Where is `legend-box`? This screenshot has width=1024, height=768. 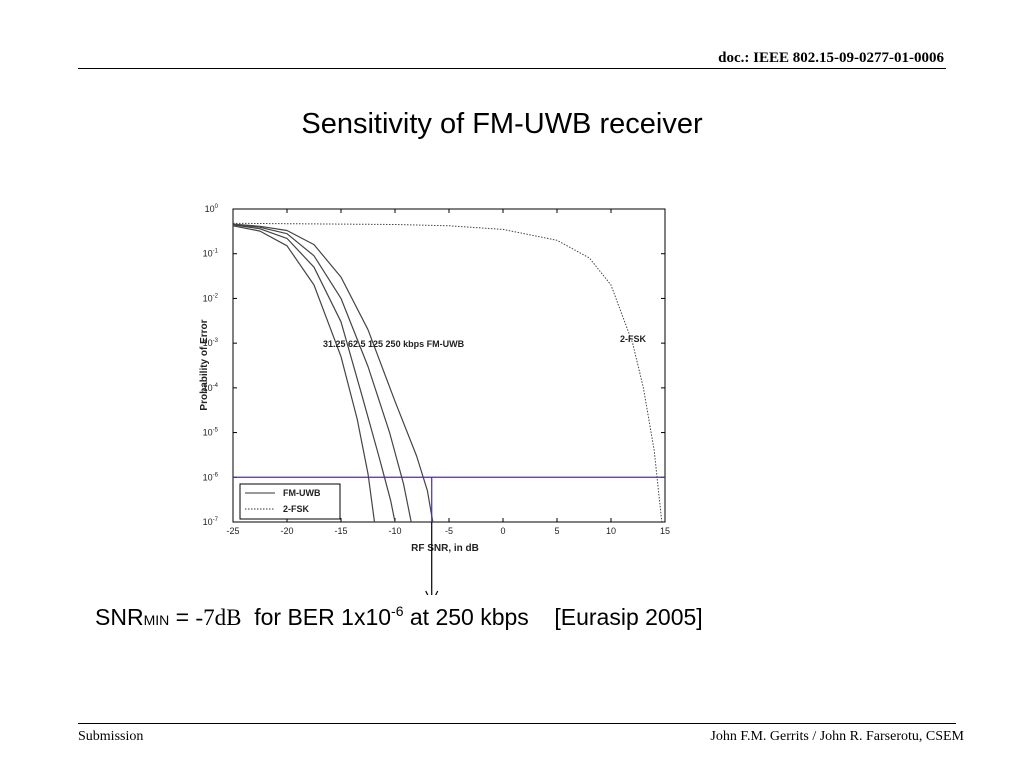 legend-box is located at coordinates (290, 501).